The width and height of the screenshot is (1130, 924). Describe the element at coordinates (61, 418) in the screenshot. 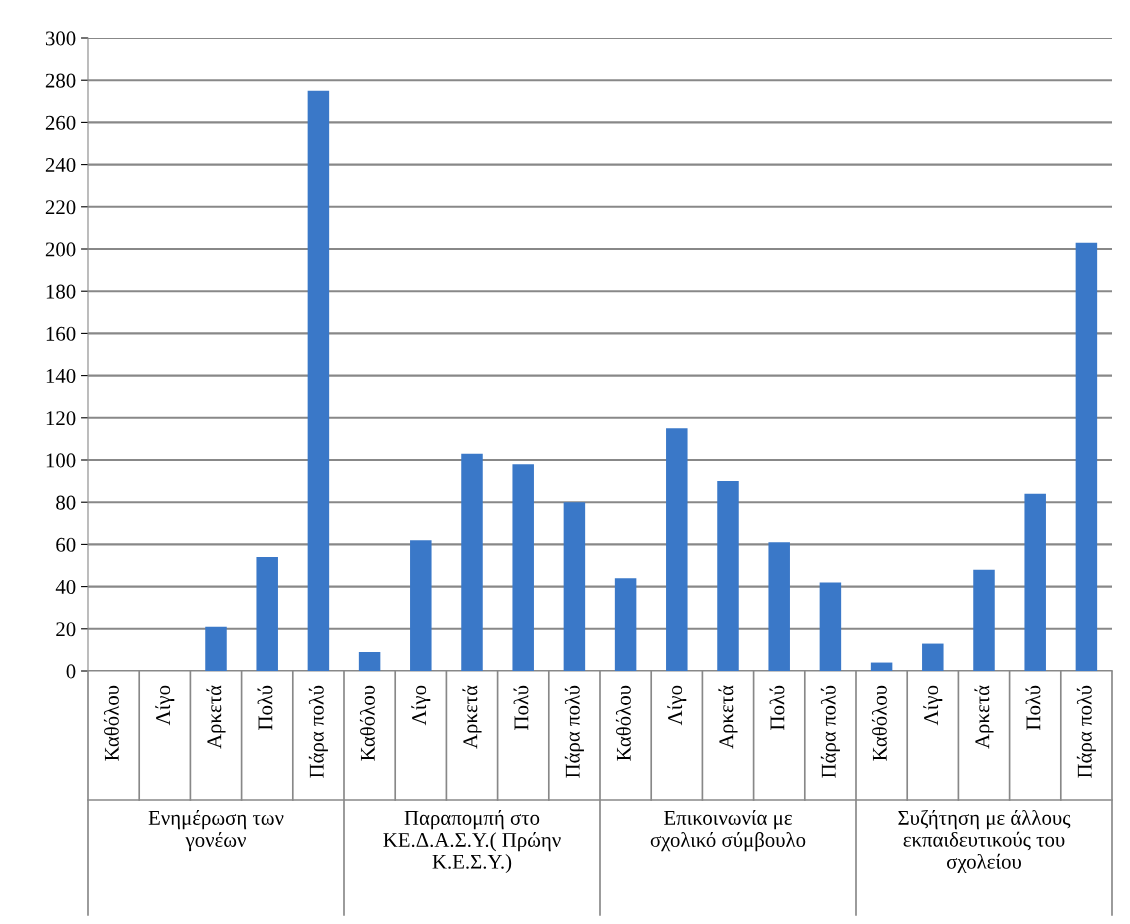

I see `y-tick-label: 120` at that location.